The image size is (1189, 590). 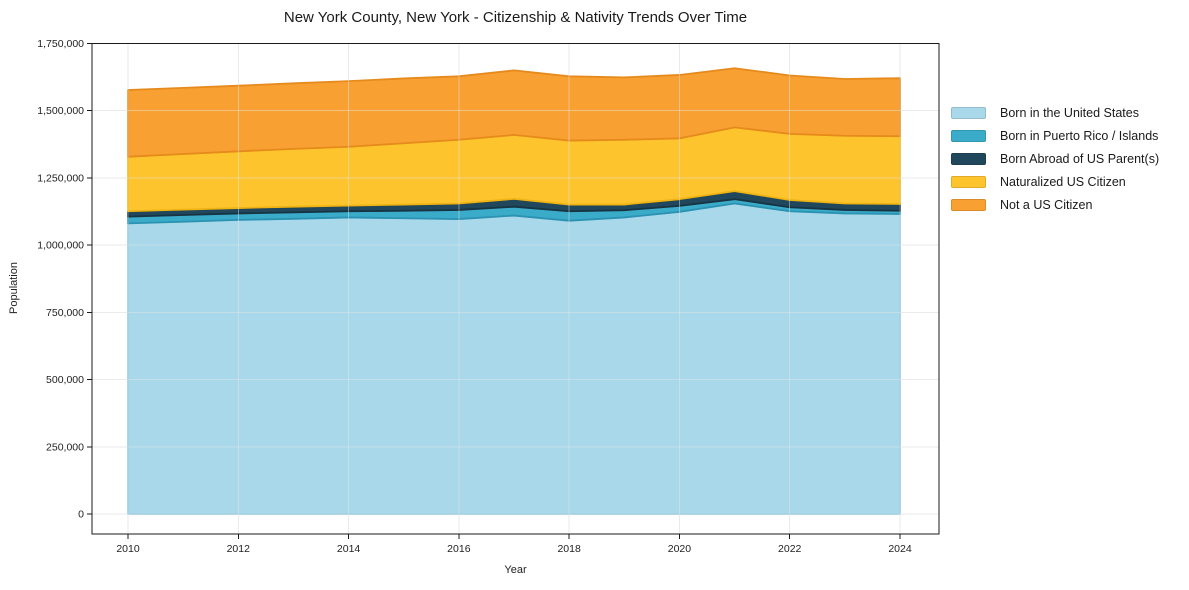 I want to click on legend-swatch-naturalized, so click(x=968, y=181).